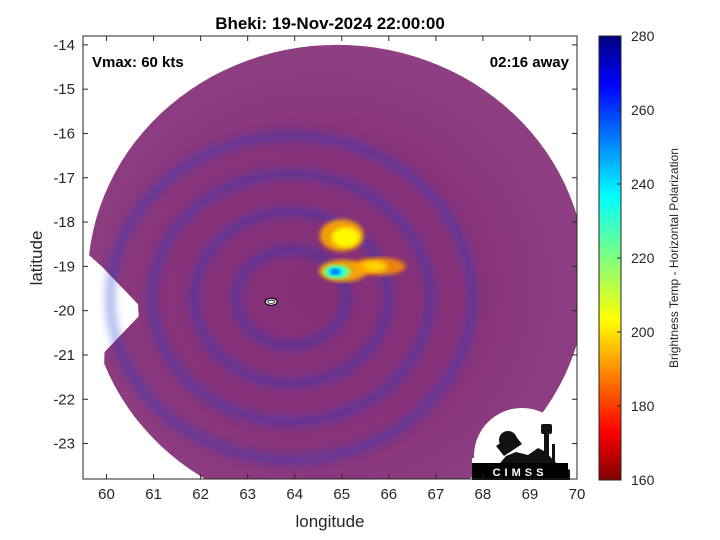 This screenshot has height=540, width=720. Describe the element at coordinates (643, 36) in the screenshot. I see `colorbar-tick-label: 280` at that location.